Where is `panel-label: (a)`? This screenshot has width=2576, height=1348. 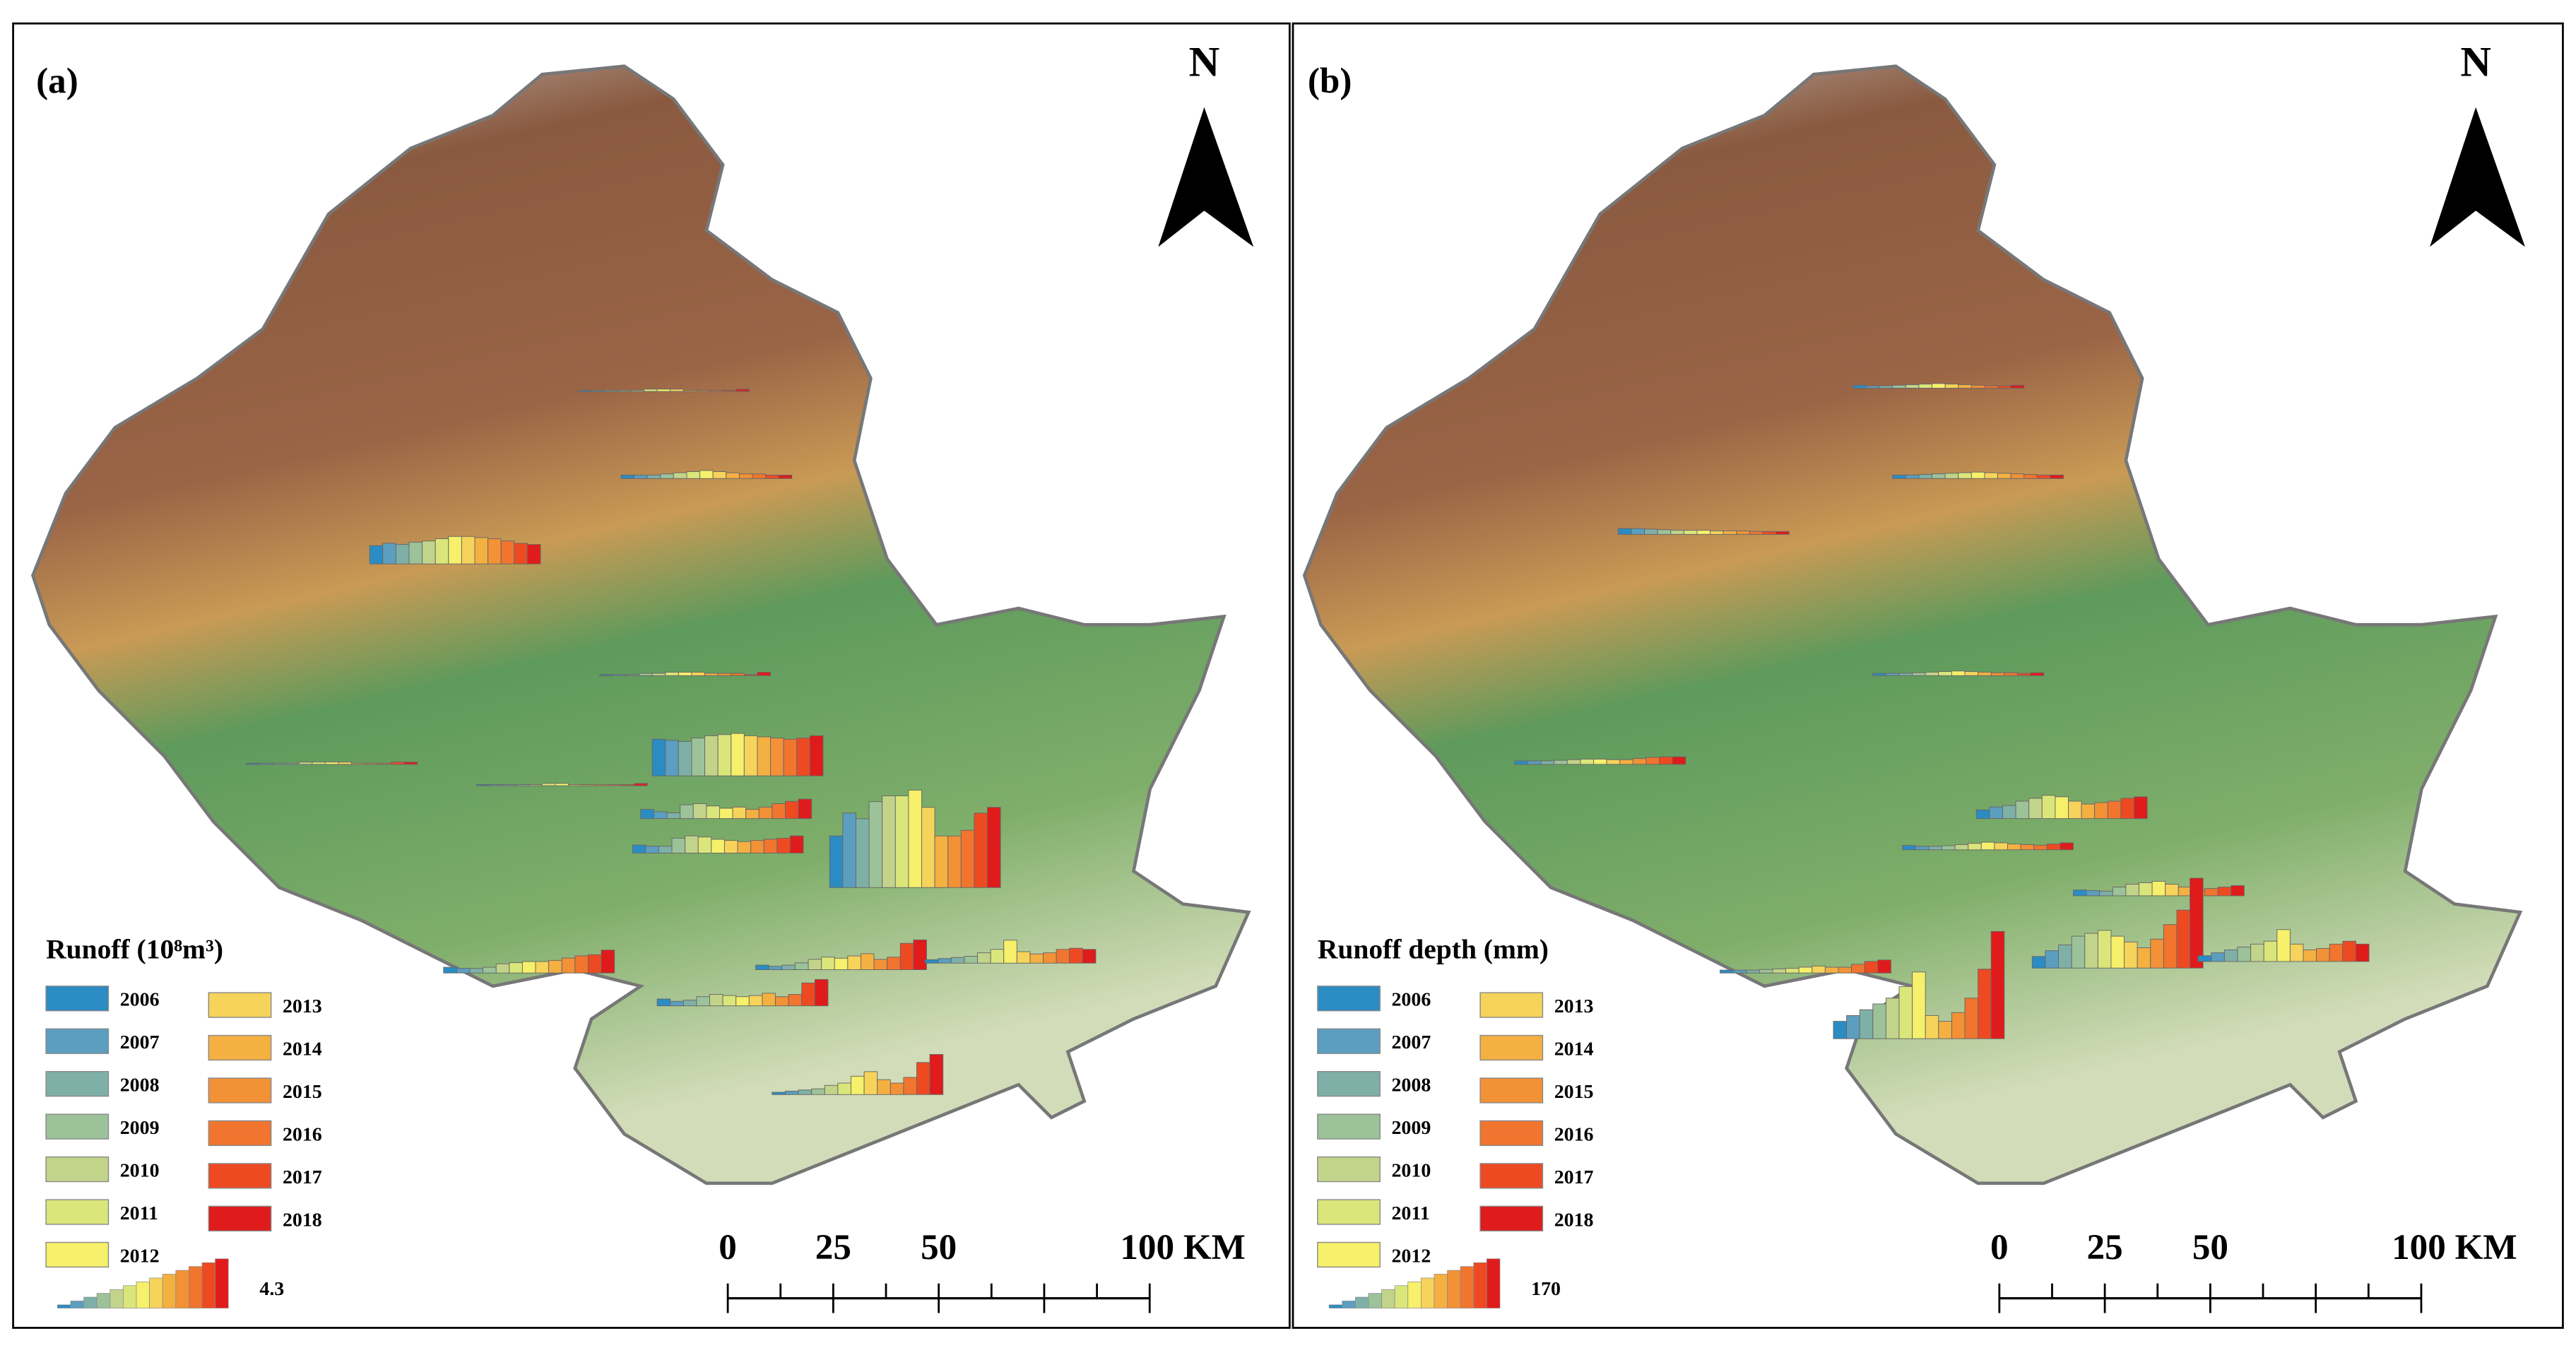
panel-label: (a) is located at coordinates (57, 81).